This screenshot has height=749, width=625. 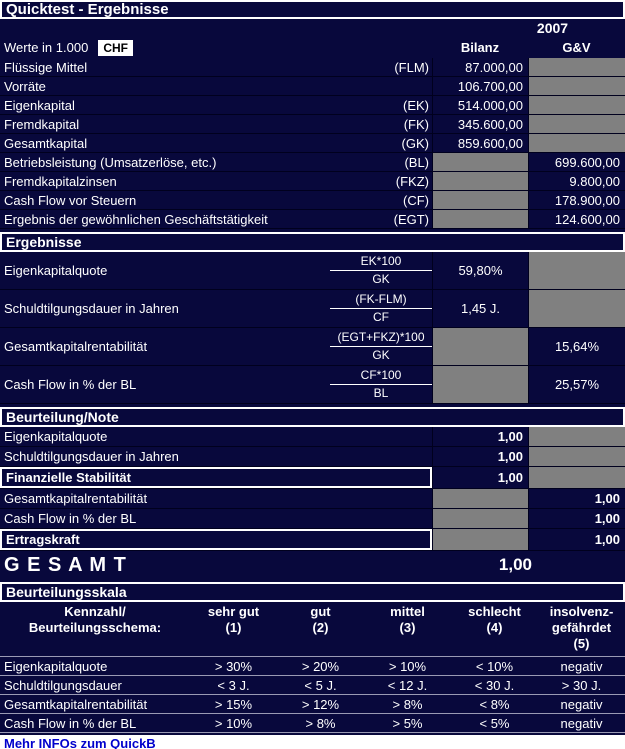 What do you see at coordinates (320, 628) in the screenshot?
I see `skala-grade-header: gut (2)` at bounding box center [320, 628].